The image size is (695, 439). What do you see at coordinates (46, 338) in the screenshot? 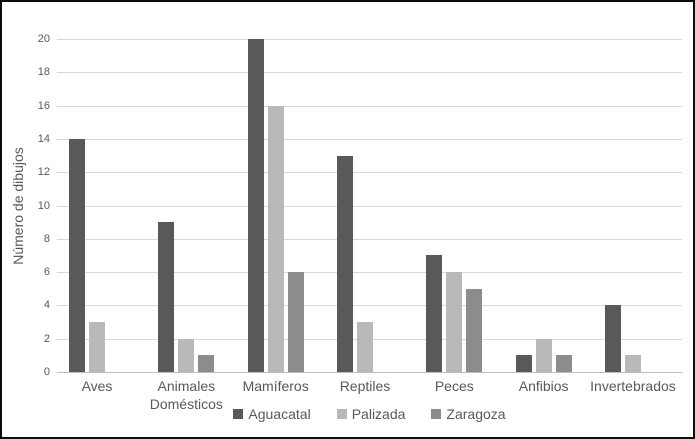
I see `y-tick-label: 2` at bounding box center [46, 338].